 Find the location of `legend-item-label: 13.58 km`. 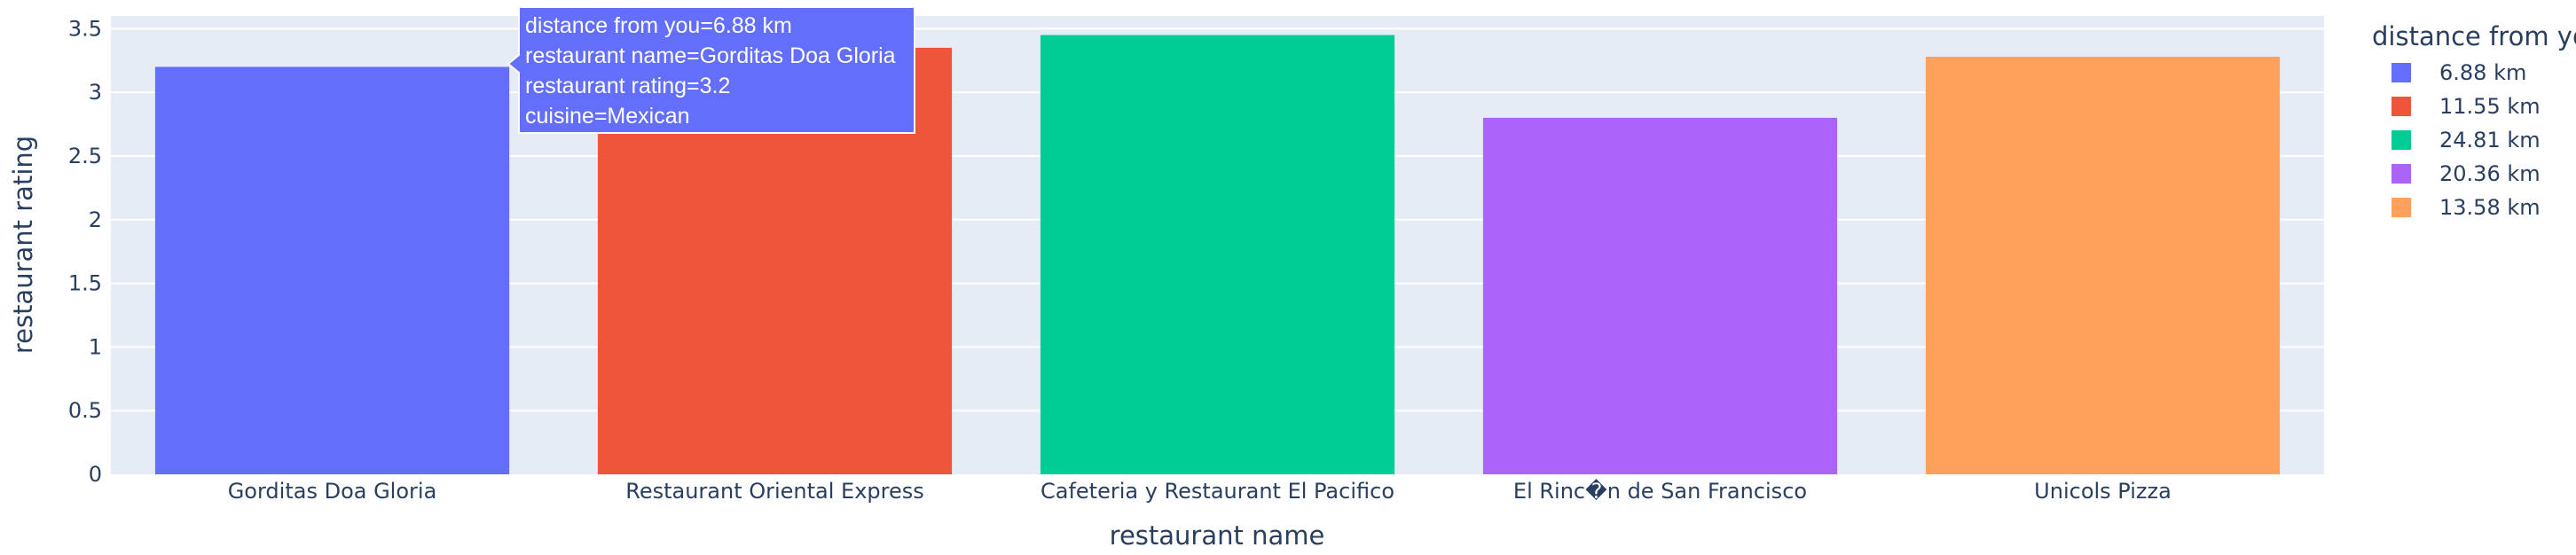

legend-item-label: 13.58 km is located at coordinates (2490, 207).